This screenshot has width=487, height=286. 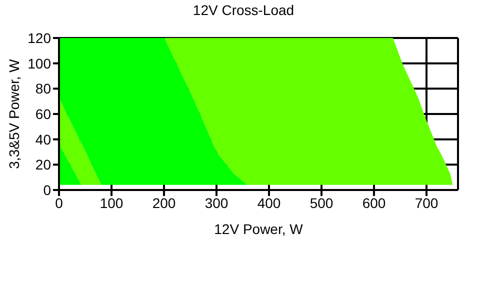 I want to click on x-tick-label: 200, so click(x=164, y=202).